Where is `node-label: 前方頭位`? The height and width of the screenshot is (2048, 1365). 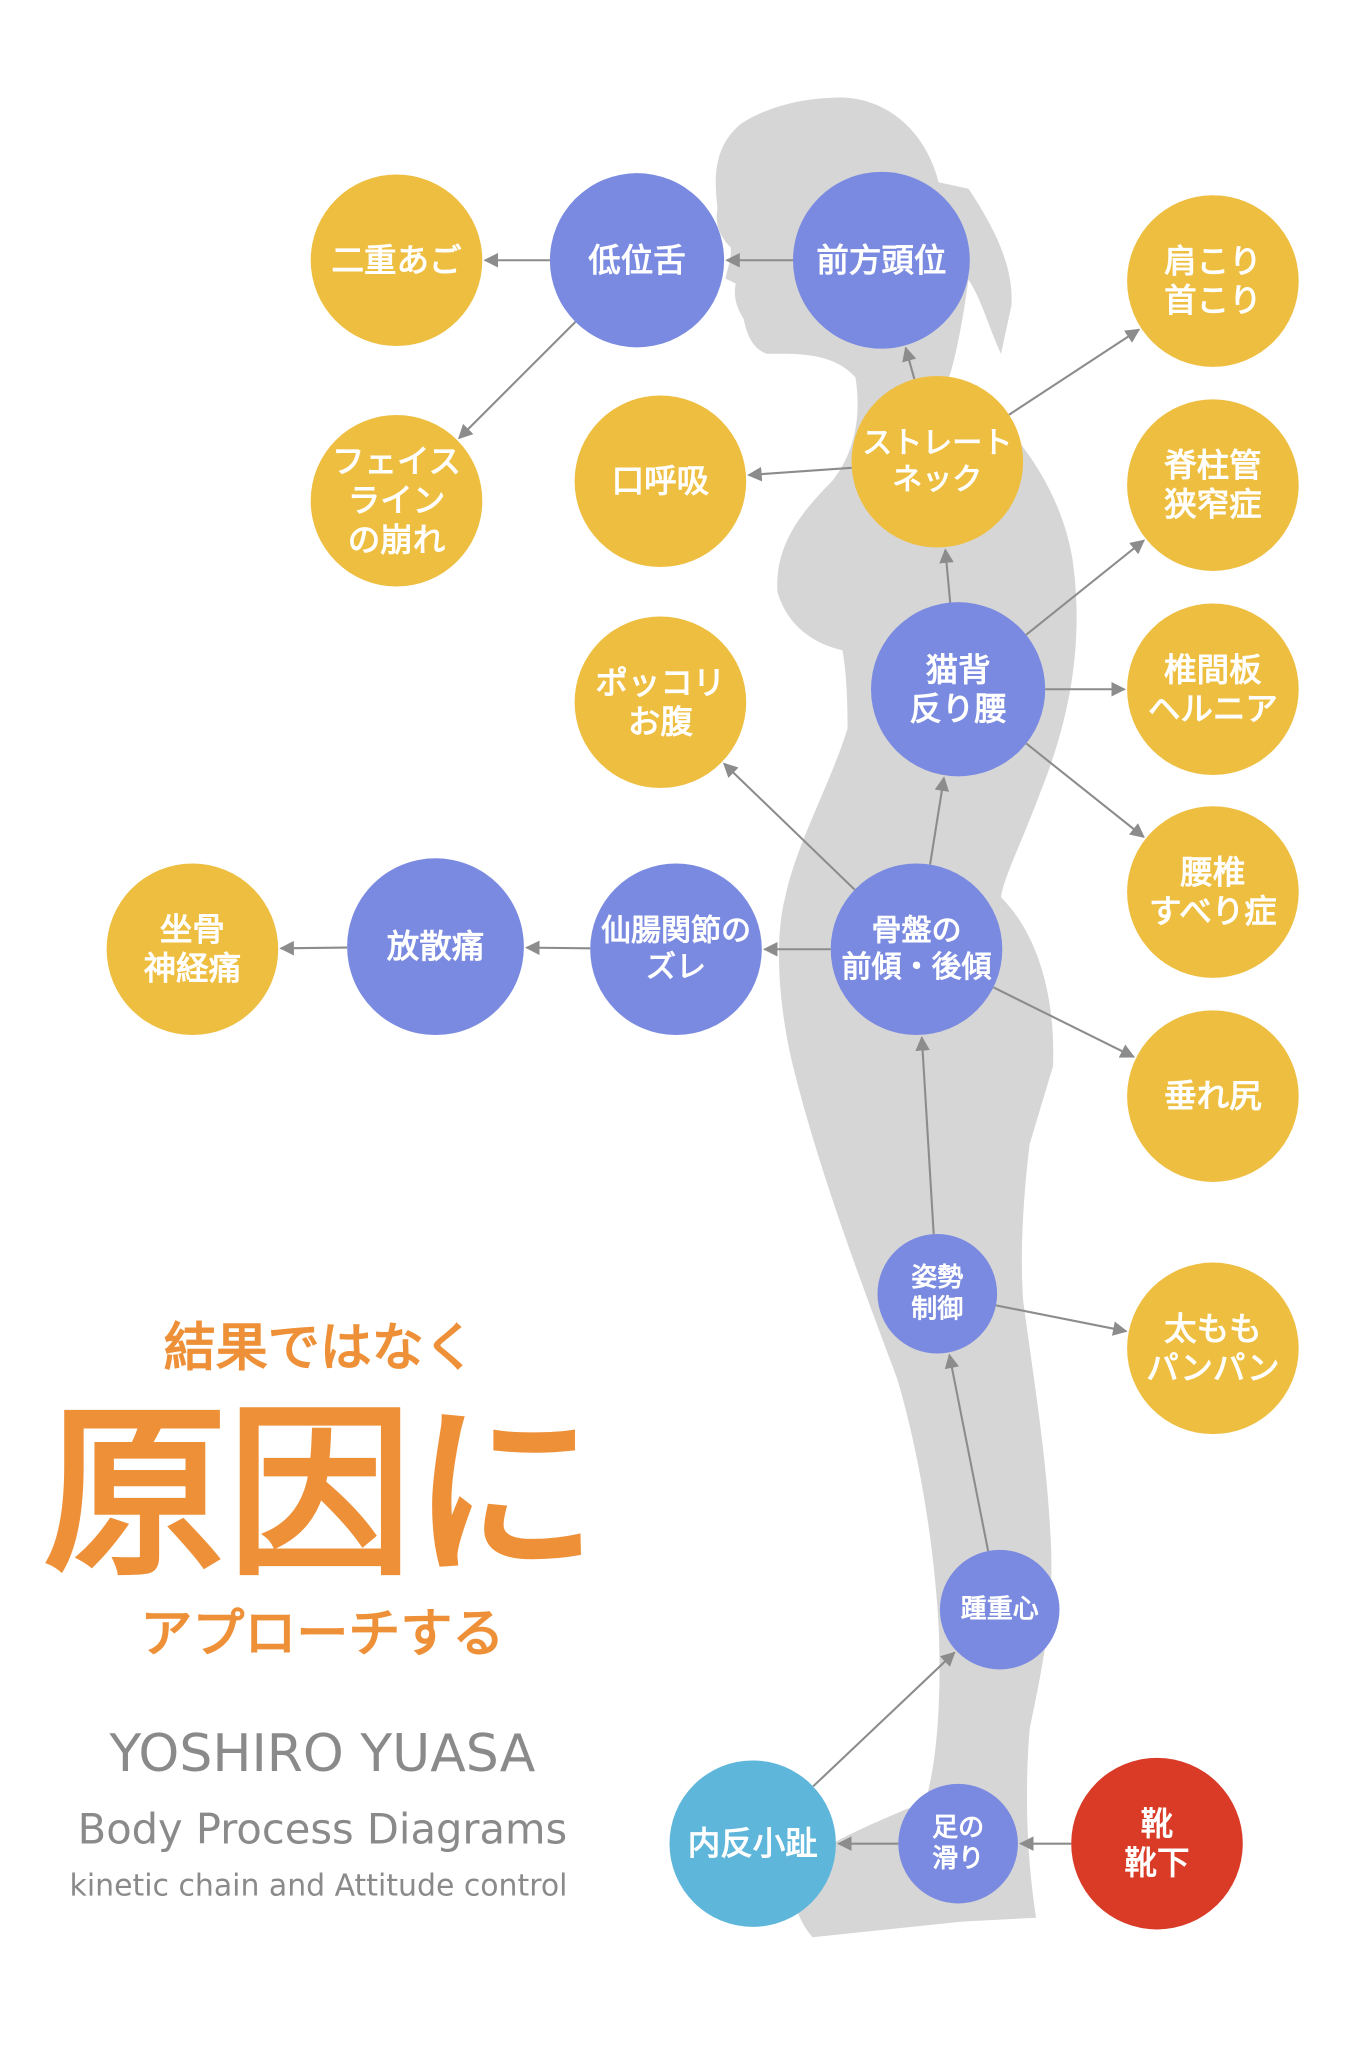 node-label: 前方頭位 is located at coordinates (881, 260).